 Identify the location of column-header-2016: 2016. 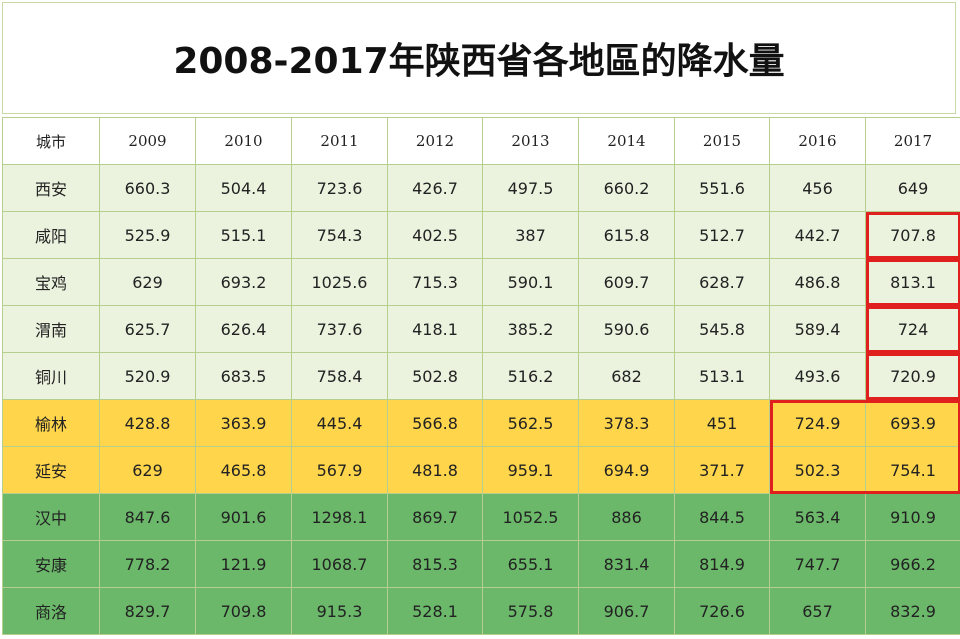
(817, 141).